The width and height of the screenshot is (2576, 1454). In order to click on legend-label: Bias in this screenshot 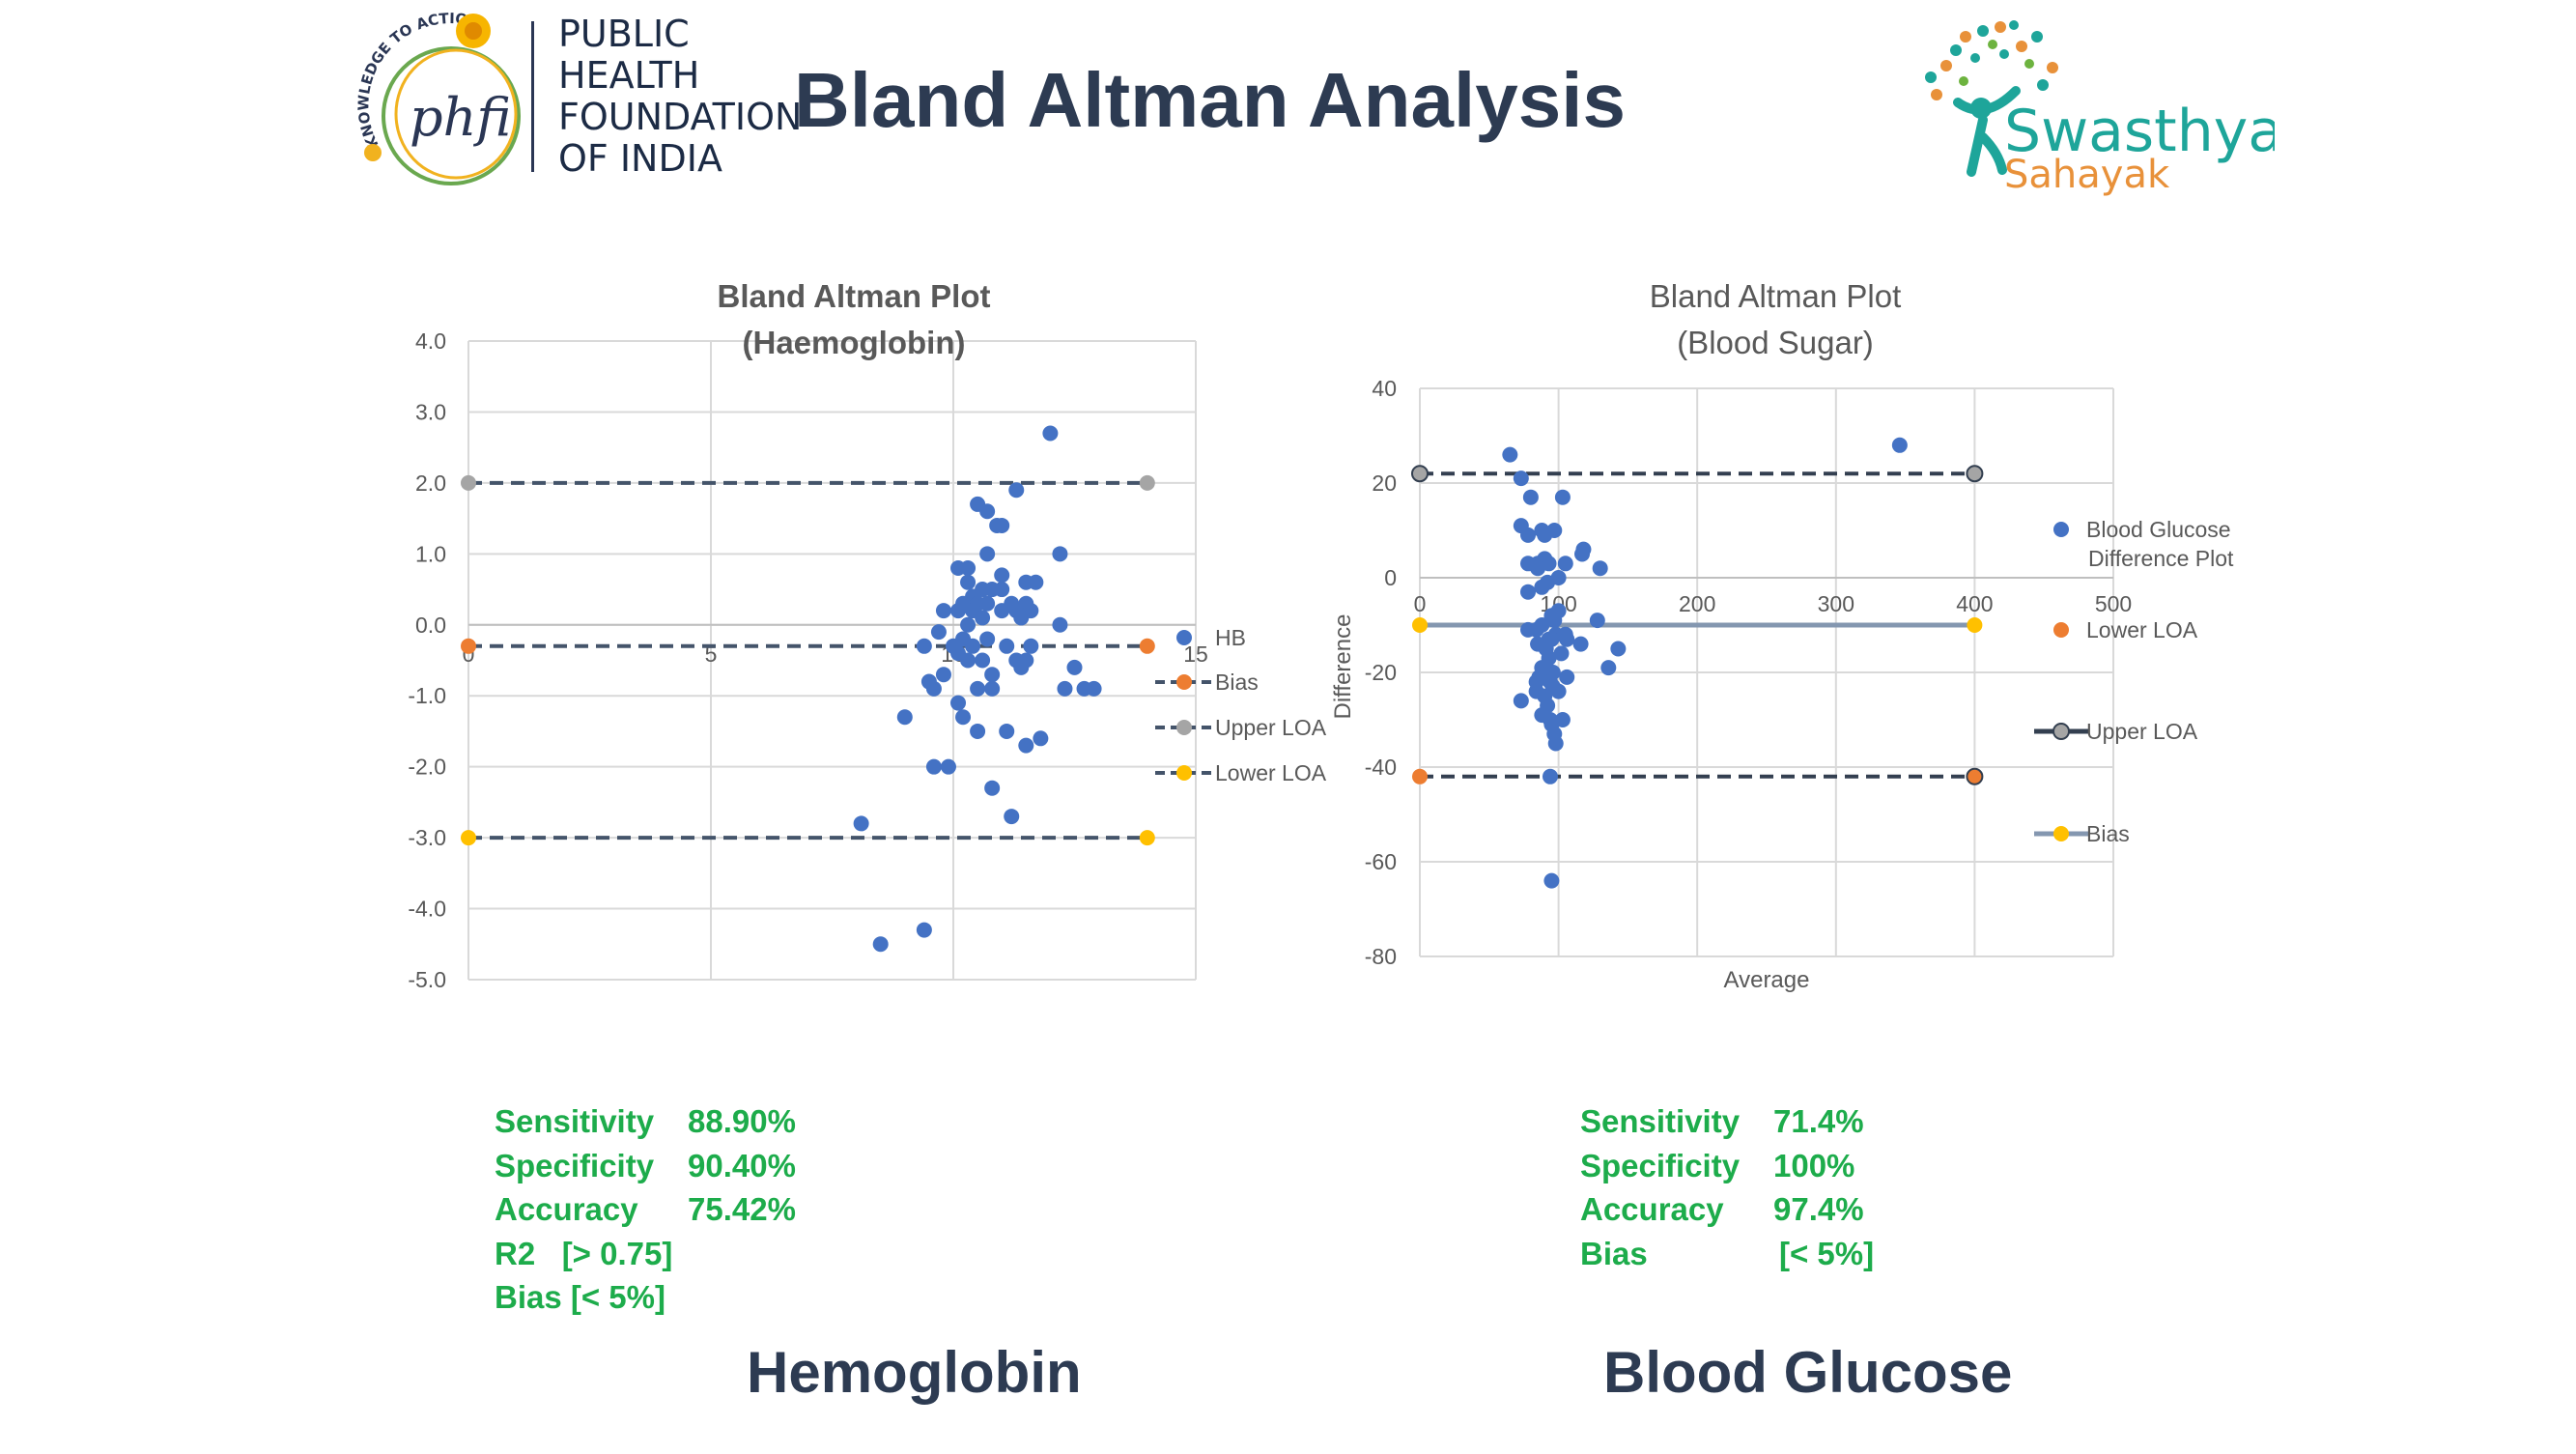, I will do `click(2108, 834)`.